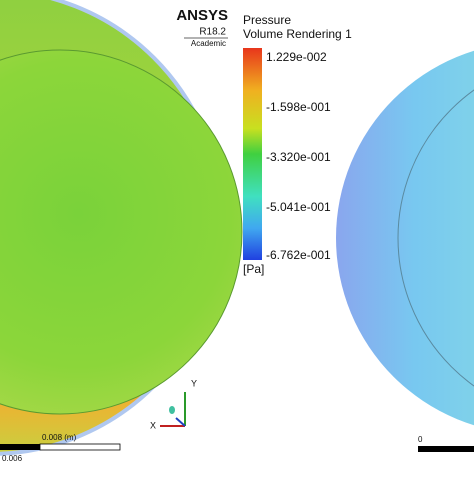 The image size is (474, 479). Describe the element at coordinates (298, 207) in the screenshot. I see `colorbar-label: -5.041e-001` at that location.